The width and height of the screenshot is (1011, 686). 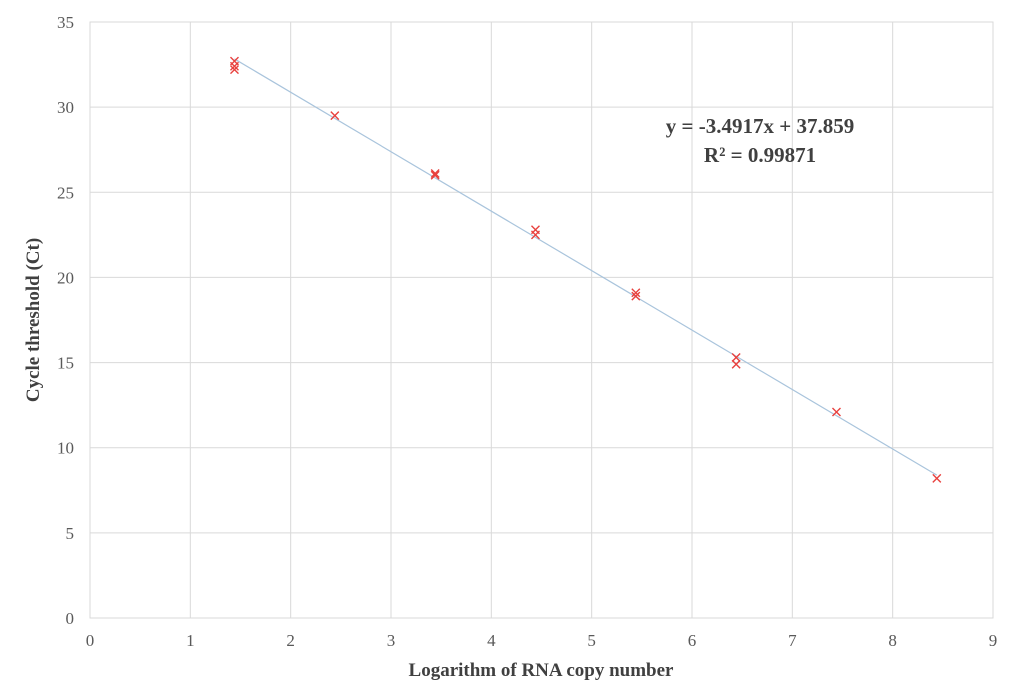 What do you see at coordinates (491, 640) in the screenshot?
I see `x-tick-label: 4` at bounding box center [491, 640].